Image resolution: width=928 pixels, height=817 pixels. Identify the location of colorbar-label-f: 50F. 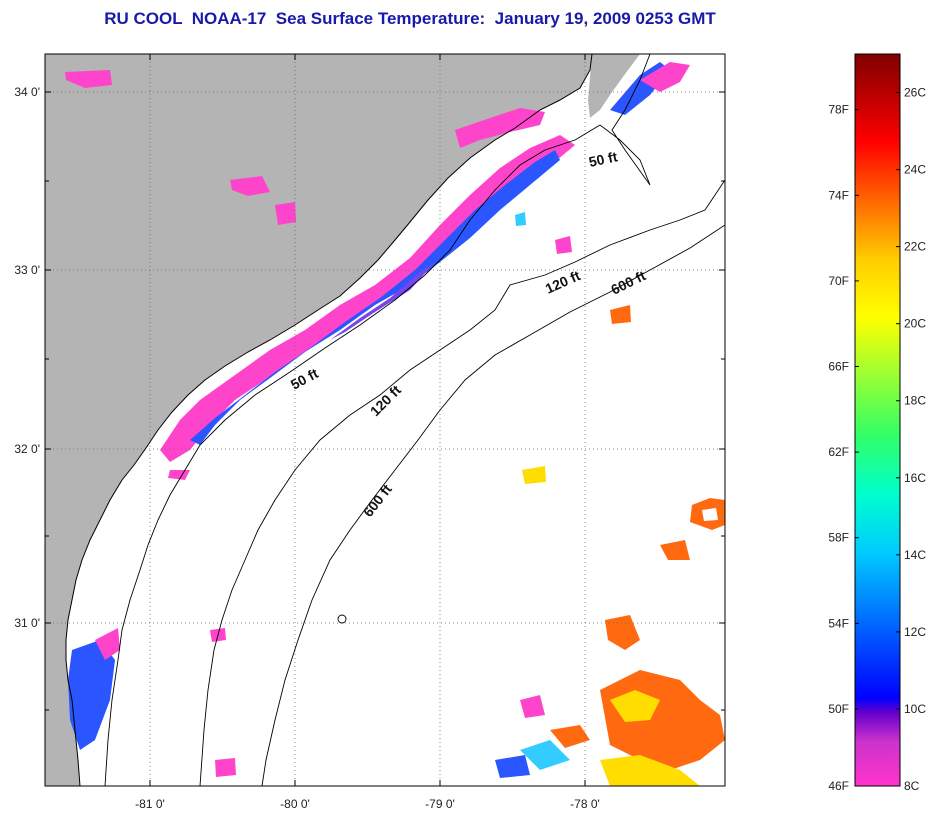
(838, 709).